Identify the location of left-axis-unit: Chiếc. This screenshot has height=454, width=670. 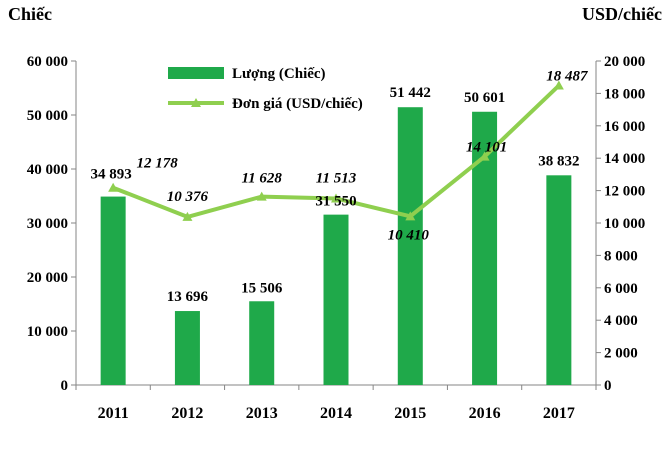
(30, 14).